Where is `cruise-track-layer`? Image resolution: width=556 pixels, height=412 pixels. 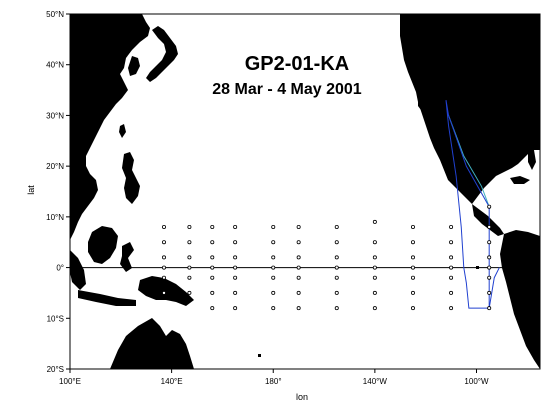
cruise-track-layer is located at coordinates (472, 204).